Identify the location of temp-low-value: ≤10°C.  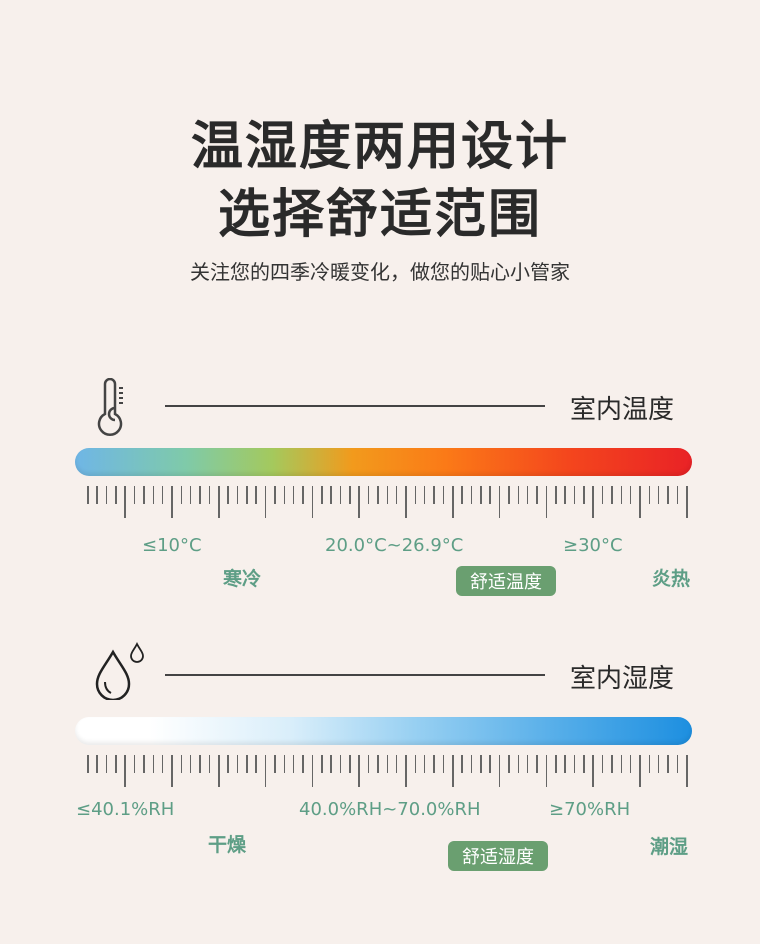
(172, 545).